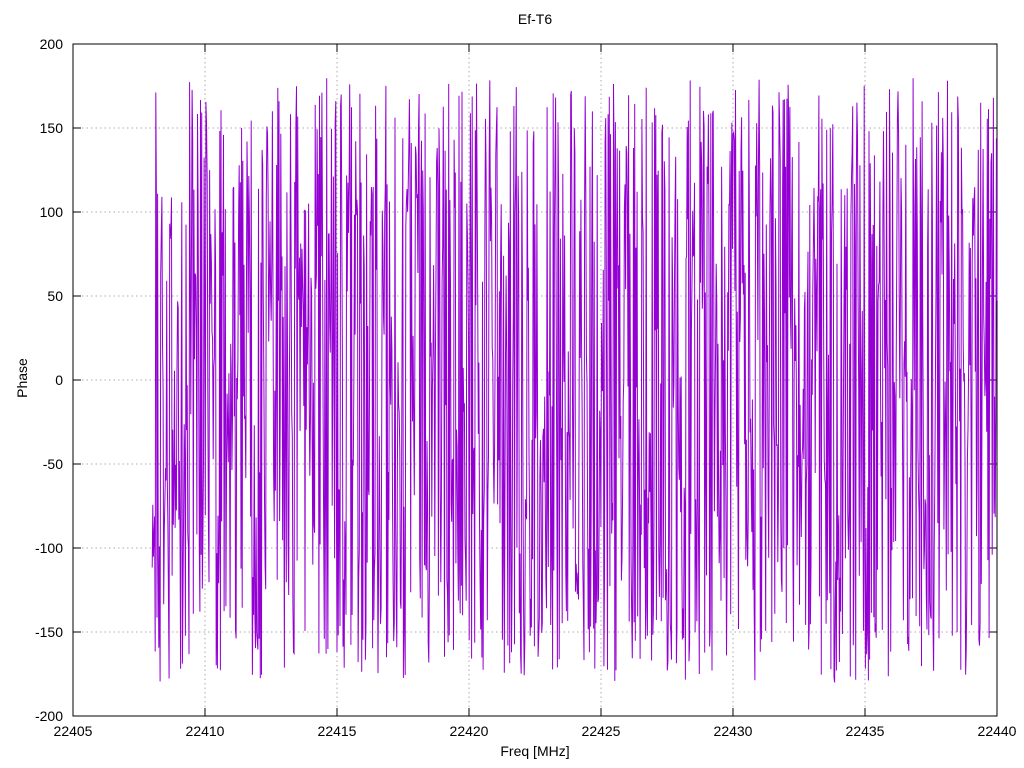 The height and width of the screenshot is (768, 1024). What do you see at coordinates (601, 731) in the screenshot?
I see `x-tick-label: 22425` at bounding box center [601, 731].